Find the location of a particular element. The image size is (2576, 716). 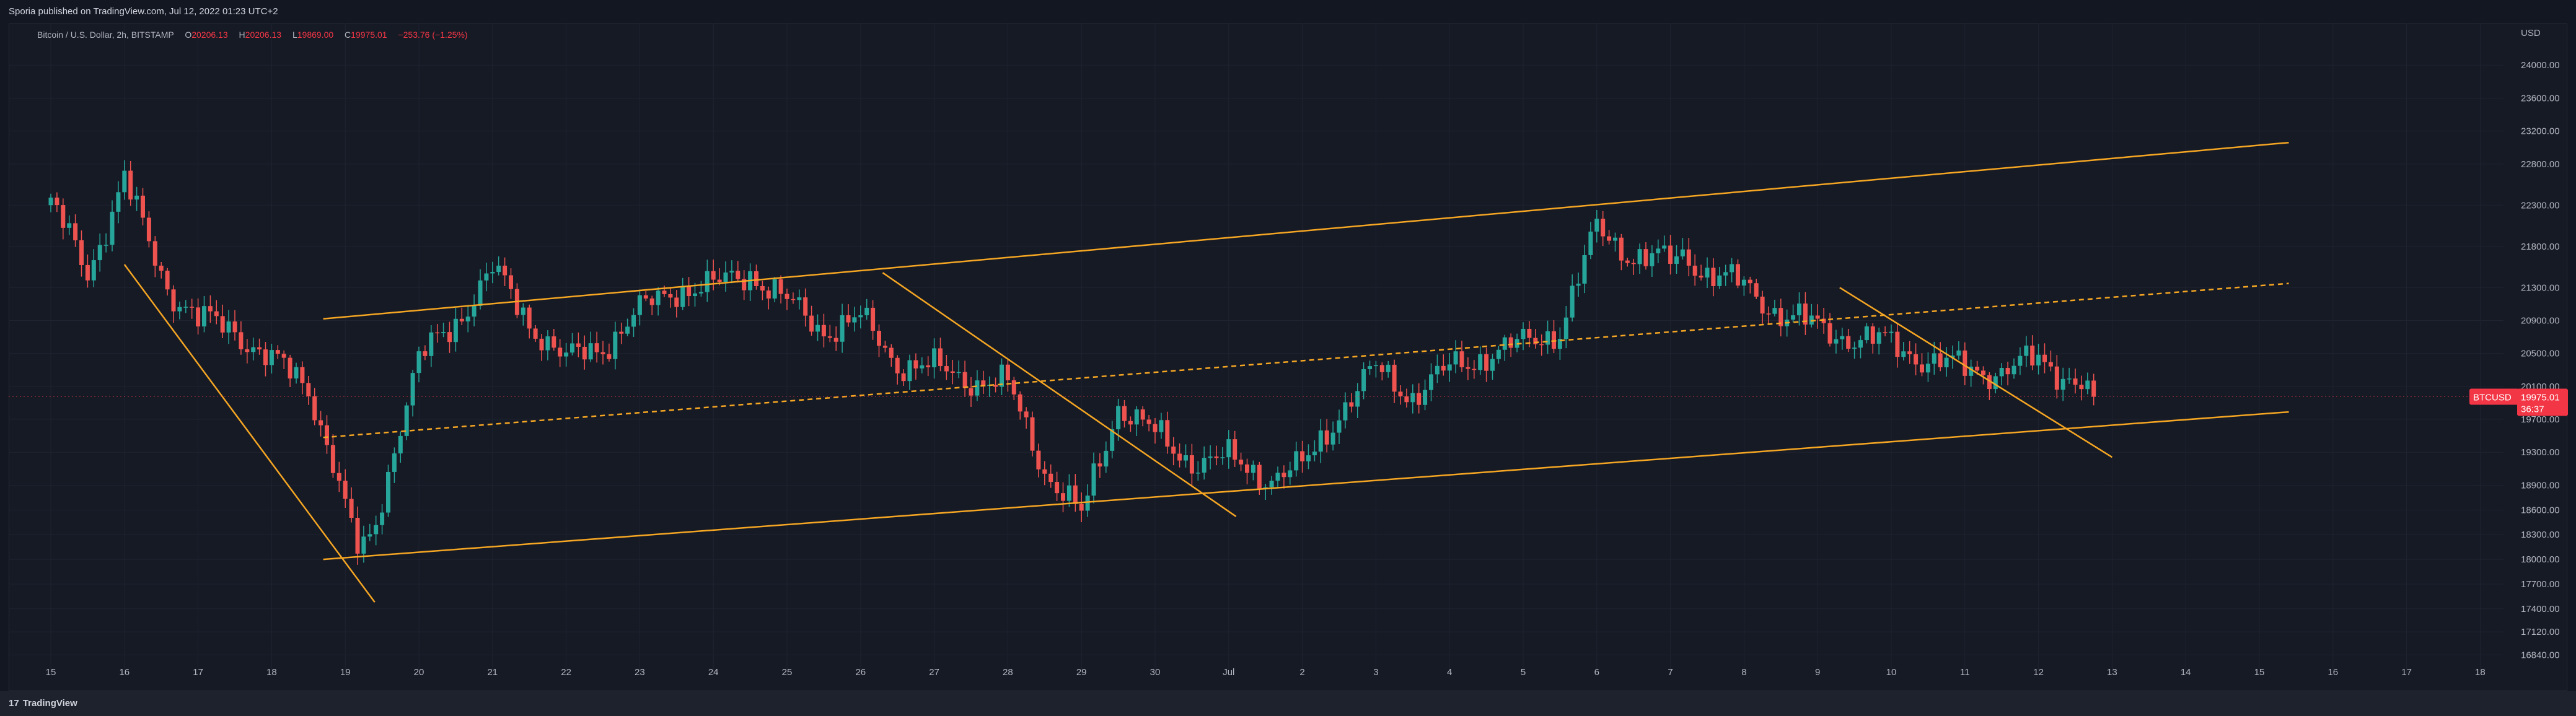

y-tick-label: 18000.00 is located at coordinates (2540, 559).